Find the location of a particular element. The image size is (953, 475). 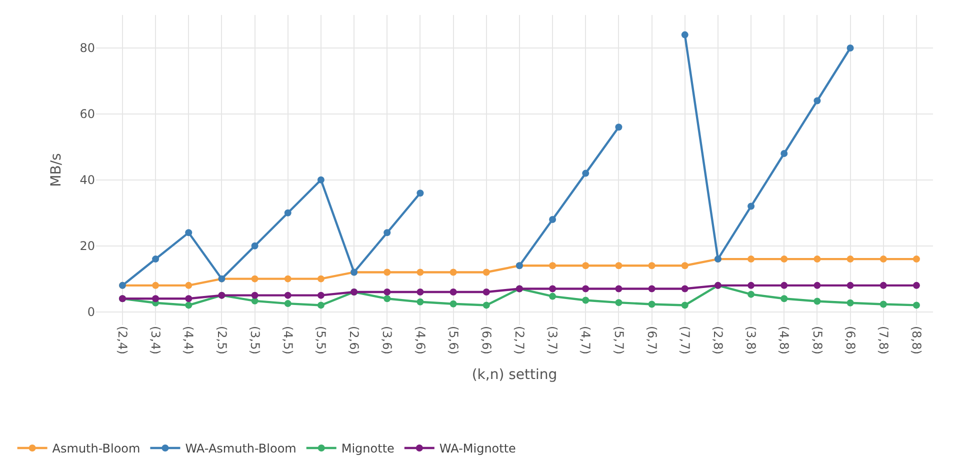

x-tick-label: (5,7) is located at coordinates (619, 340).